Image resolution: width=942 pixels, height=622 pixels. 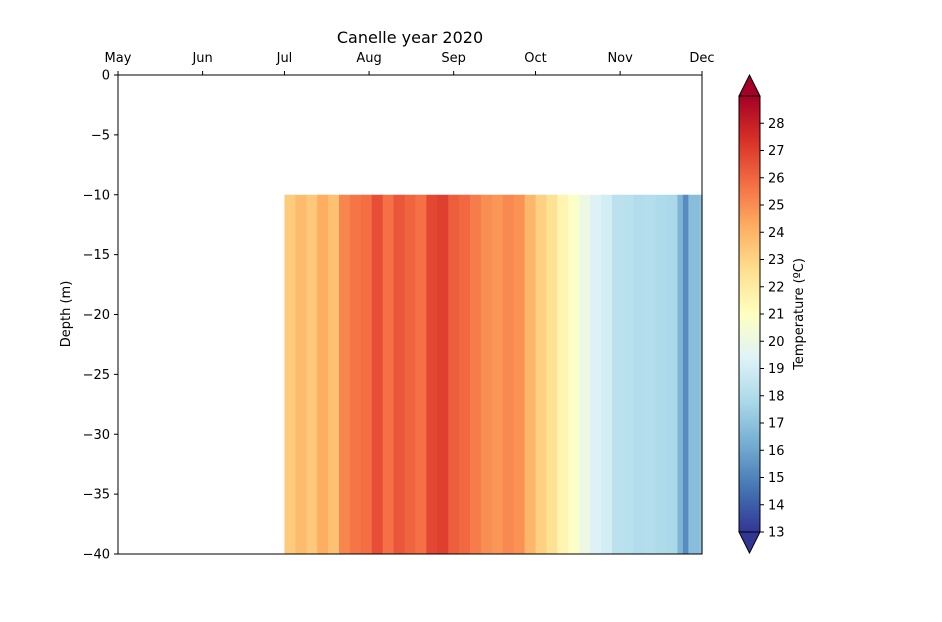 What do you see at coordinates (776, 151) in the screenshot?
I see `colorbar-tick-label: 27` at bounding box center [776, 151].